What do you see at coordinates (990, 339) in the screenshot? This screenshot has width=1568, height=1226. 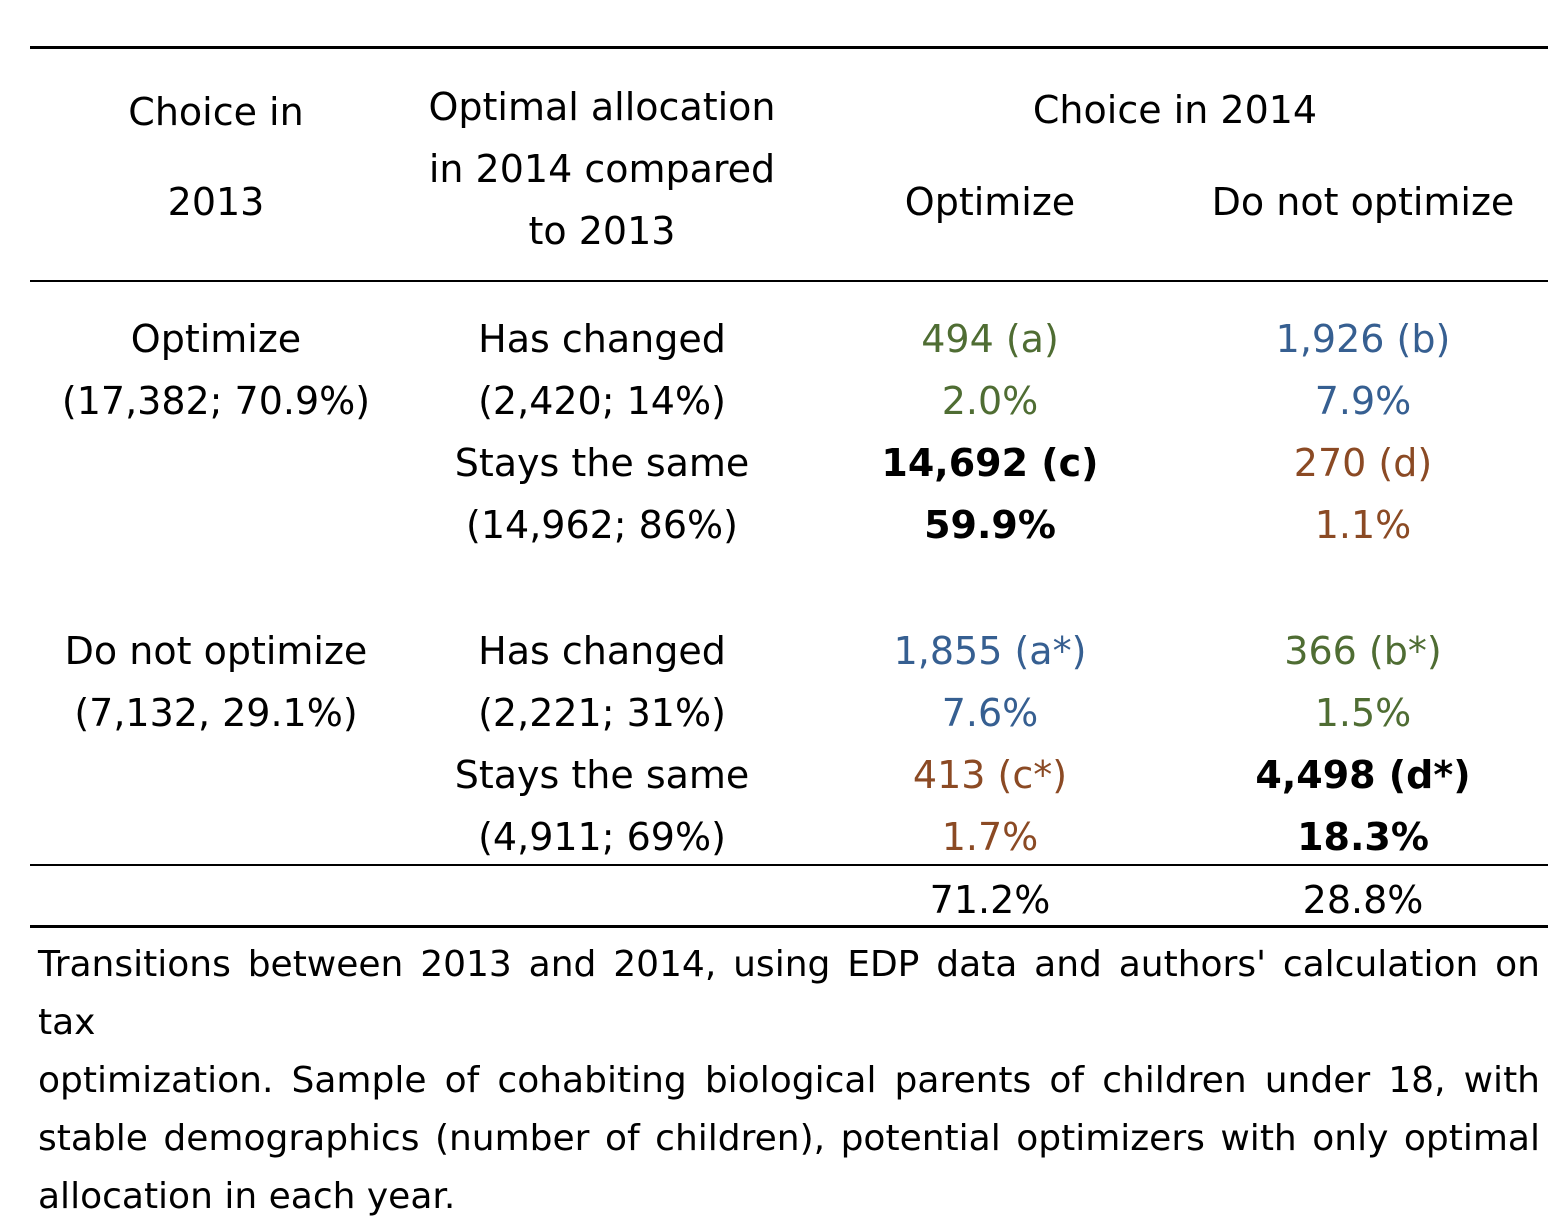 I see `cell-a-count: 494 (a)` at bounding box center [990, 339].